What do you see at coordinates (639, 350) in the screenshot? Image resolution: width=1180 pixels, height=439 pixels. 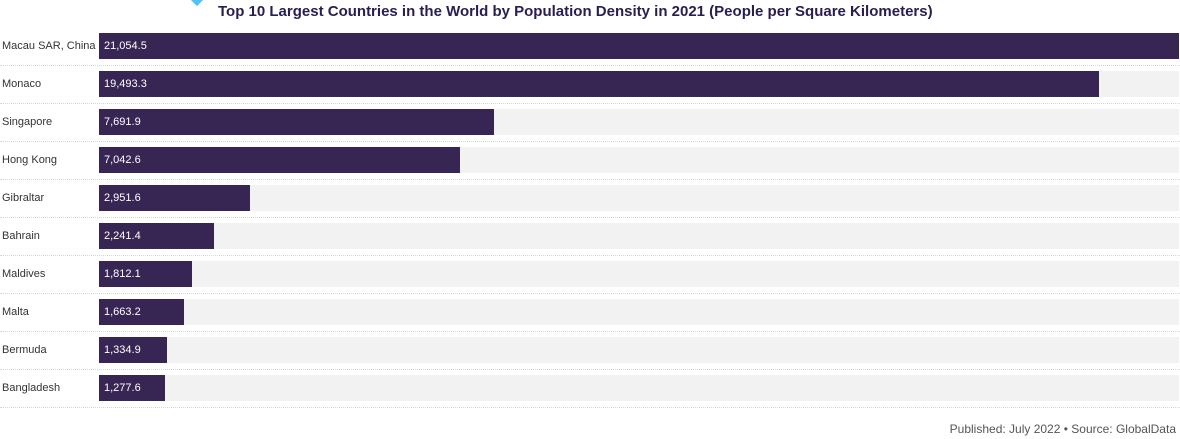 I see `bar-track: 1,334.9` at bounding box center [639, 350].